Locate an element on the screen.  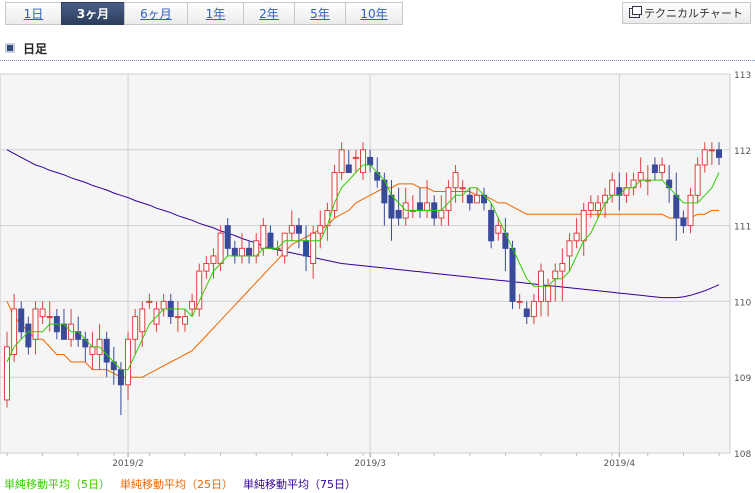
x-tick-label: 2019/3 is located at coordinates (370, 464).